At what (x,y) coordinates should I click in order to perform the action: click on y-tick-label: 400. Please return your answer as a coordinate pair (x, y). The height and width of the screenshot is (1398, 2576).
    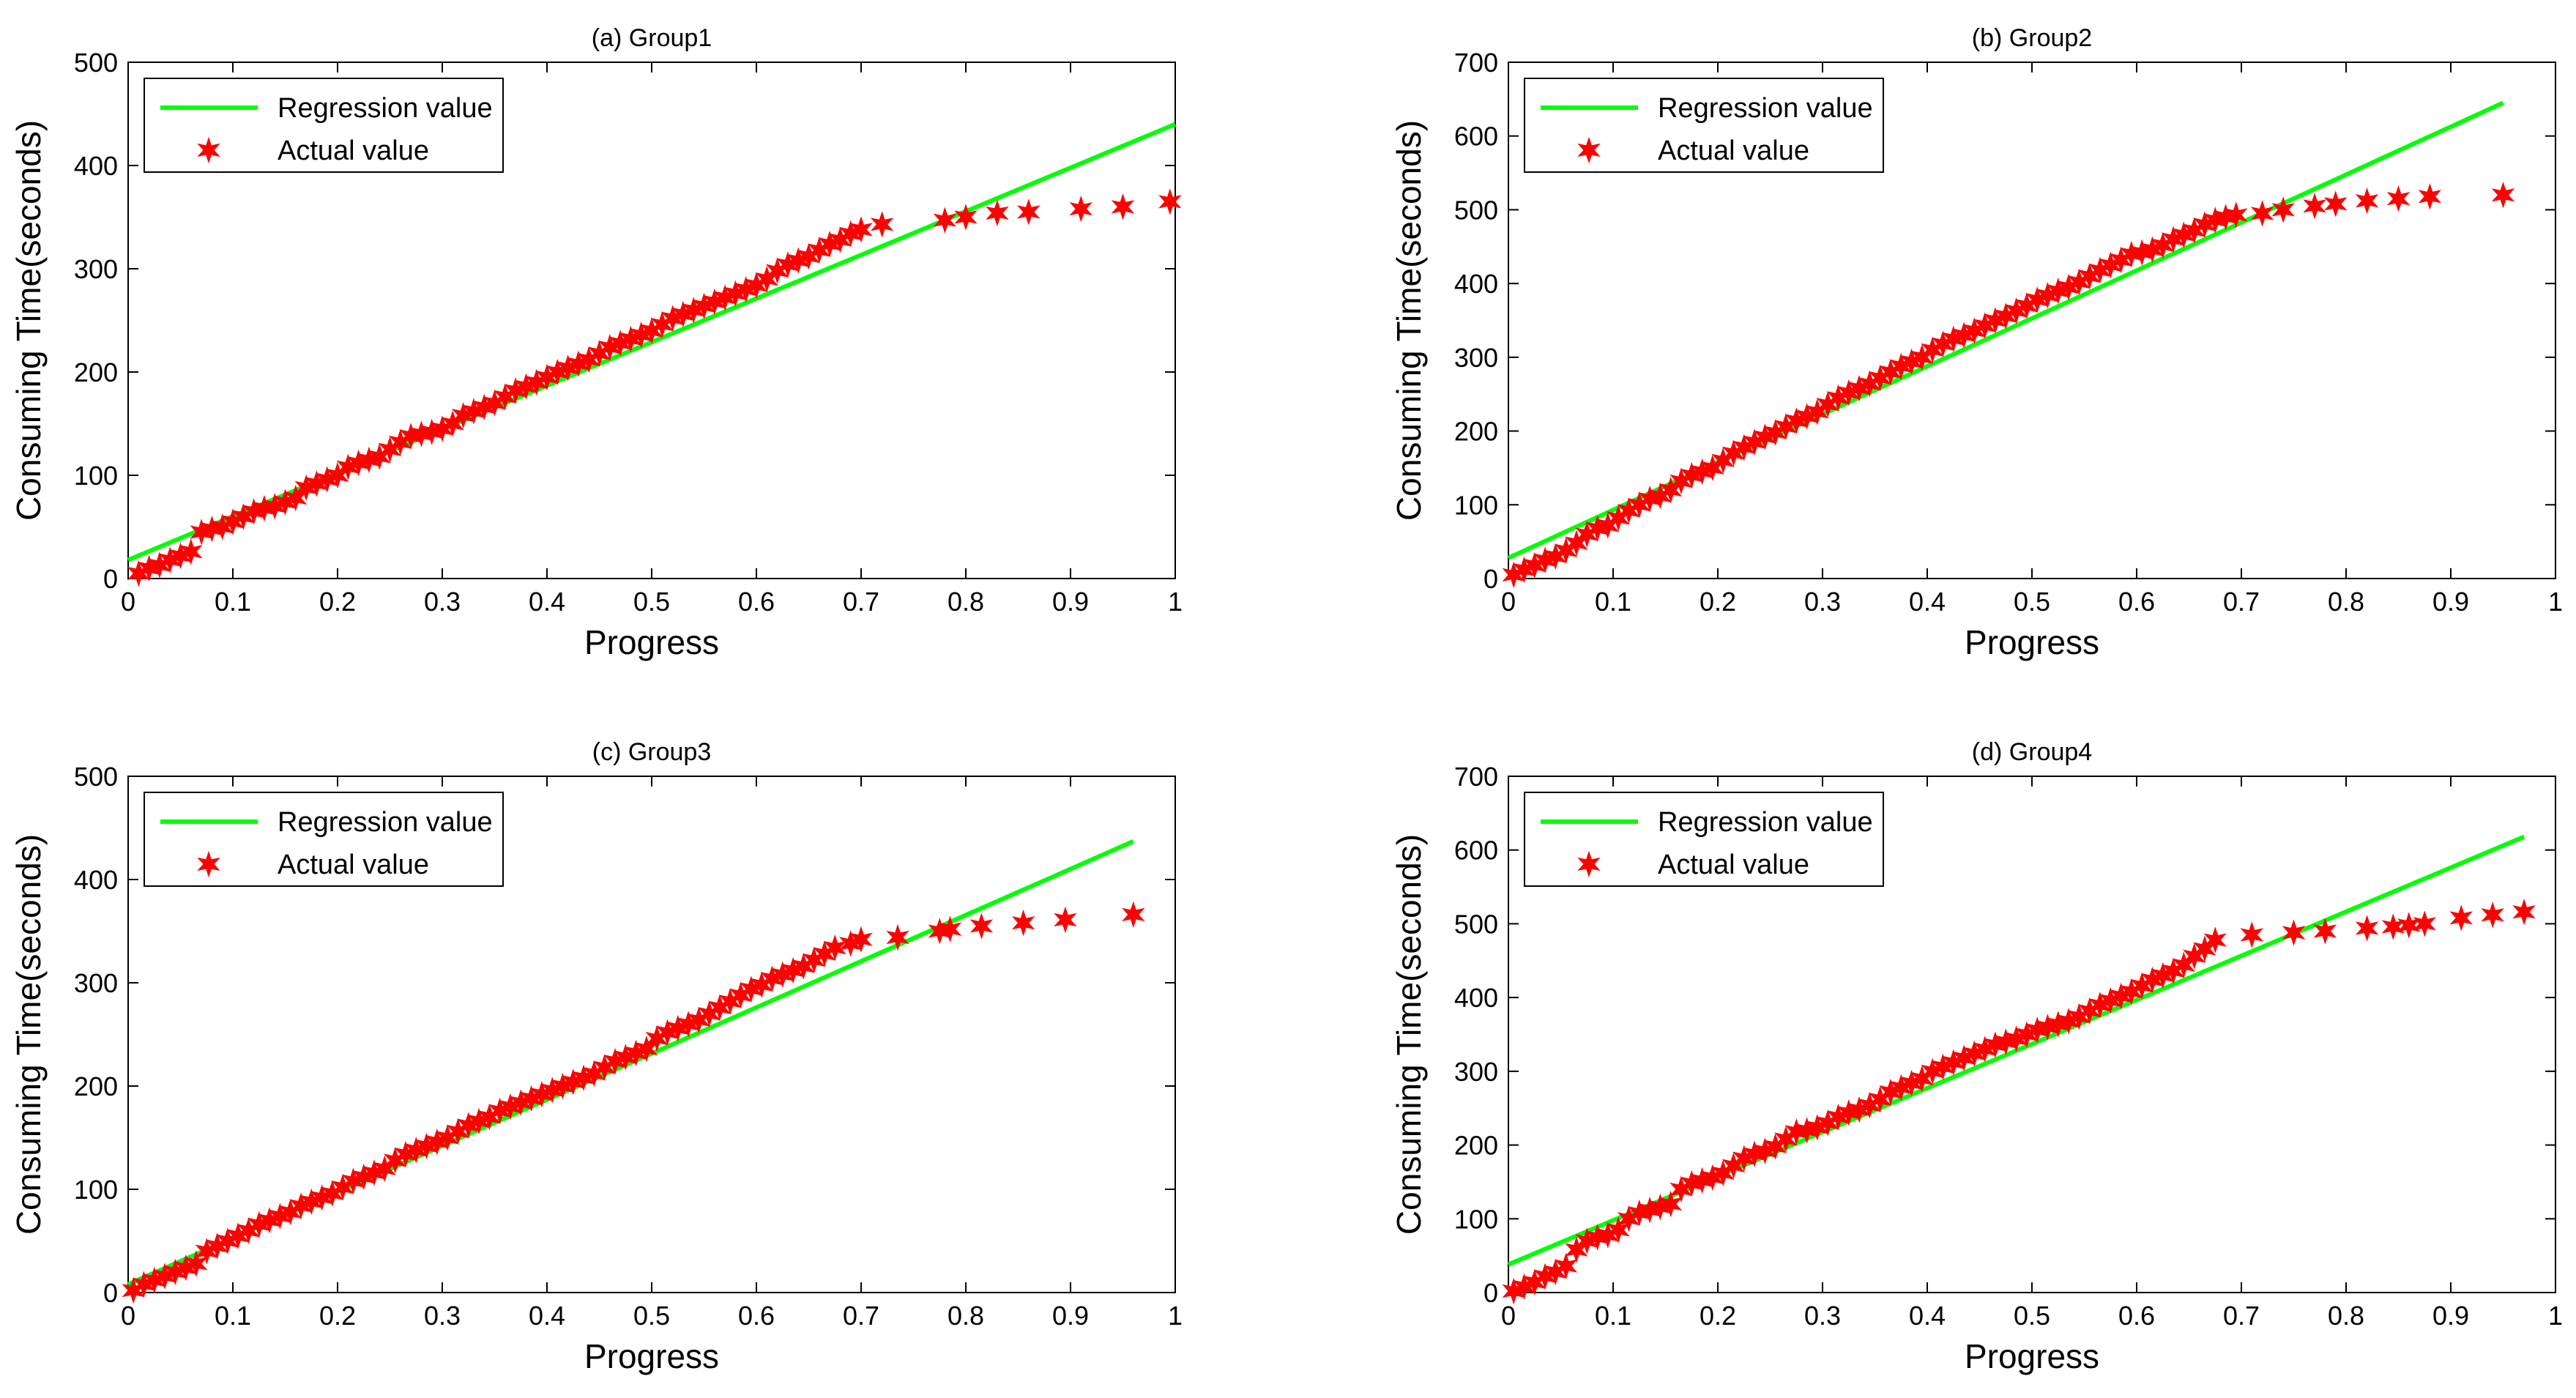
    Looking at the image, I should click on (96, 880).